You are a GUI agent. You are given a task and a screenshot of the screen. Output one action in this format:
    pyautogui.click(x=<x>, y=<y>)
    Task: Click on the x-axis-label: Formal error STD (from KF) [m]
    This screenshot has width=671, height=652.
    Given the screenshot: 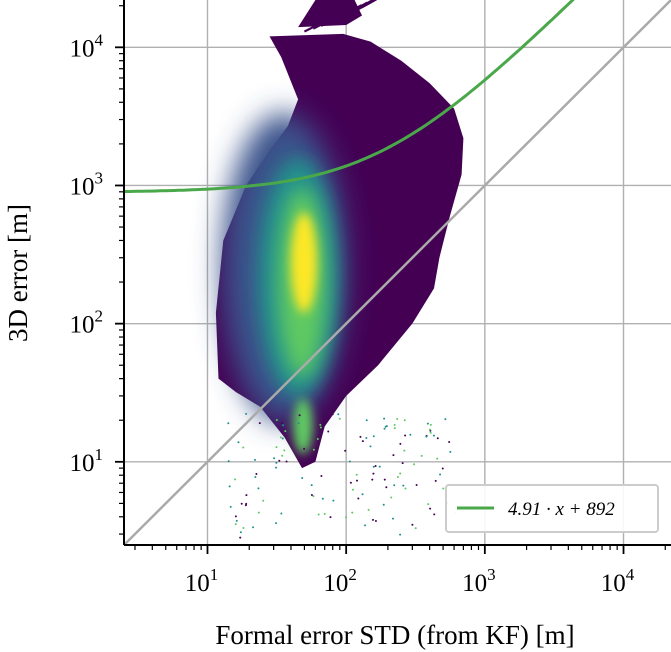 What is the action you would take?
    pyautogui.click(x=394, y=635)
    